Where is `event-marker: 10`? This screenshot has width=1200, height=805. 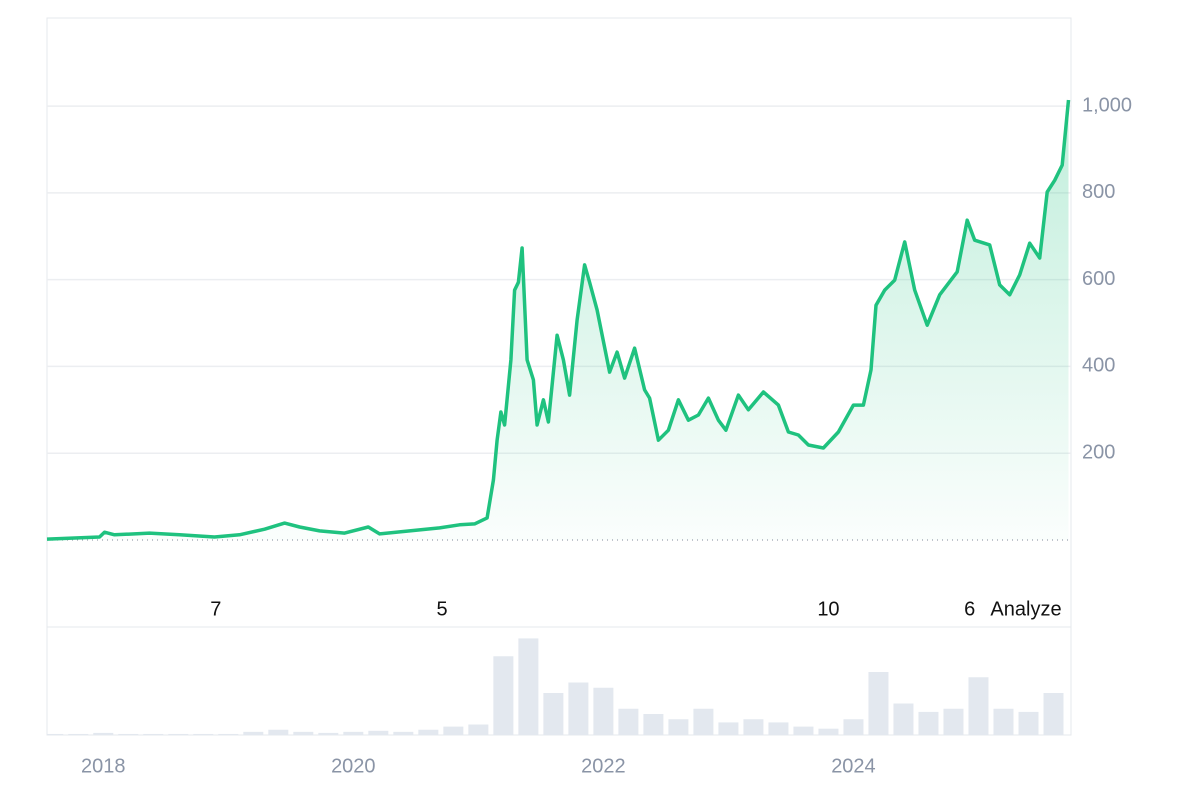 event-marker: 10 is located at coordinates (828, 609).